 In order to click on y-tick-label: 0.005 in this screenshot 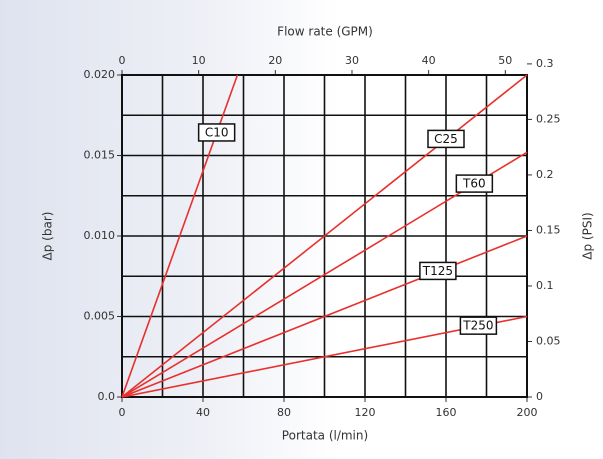, I will do `click(100, 316)`.